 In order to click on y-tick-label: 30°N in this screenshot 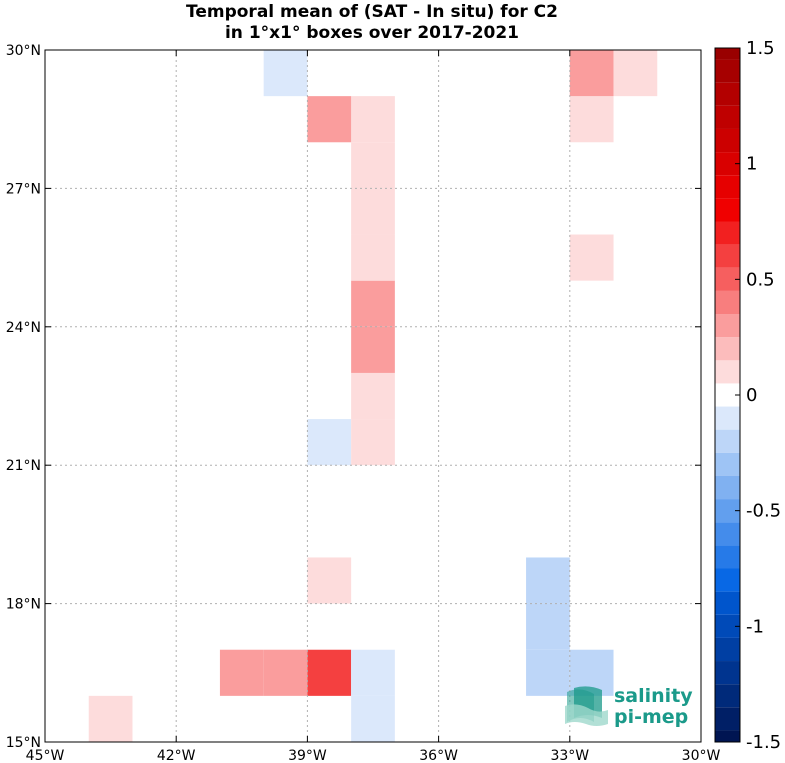, I will do `click(23, 51)`.